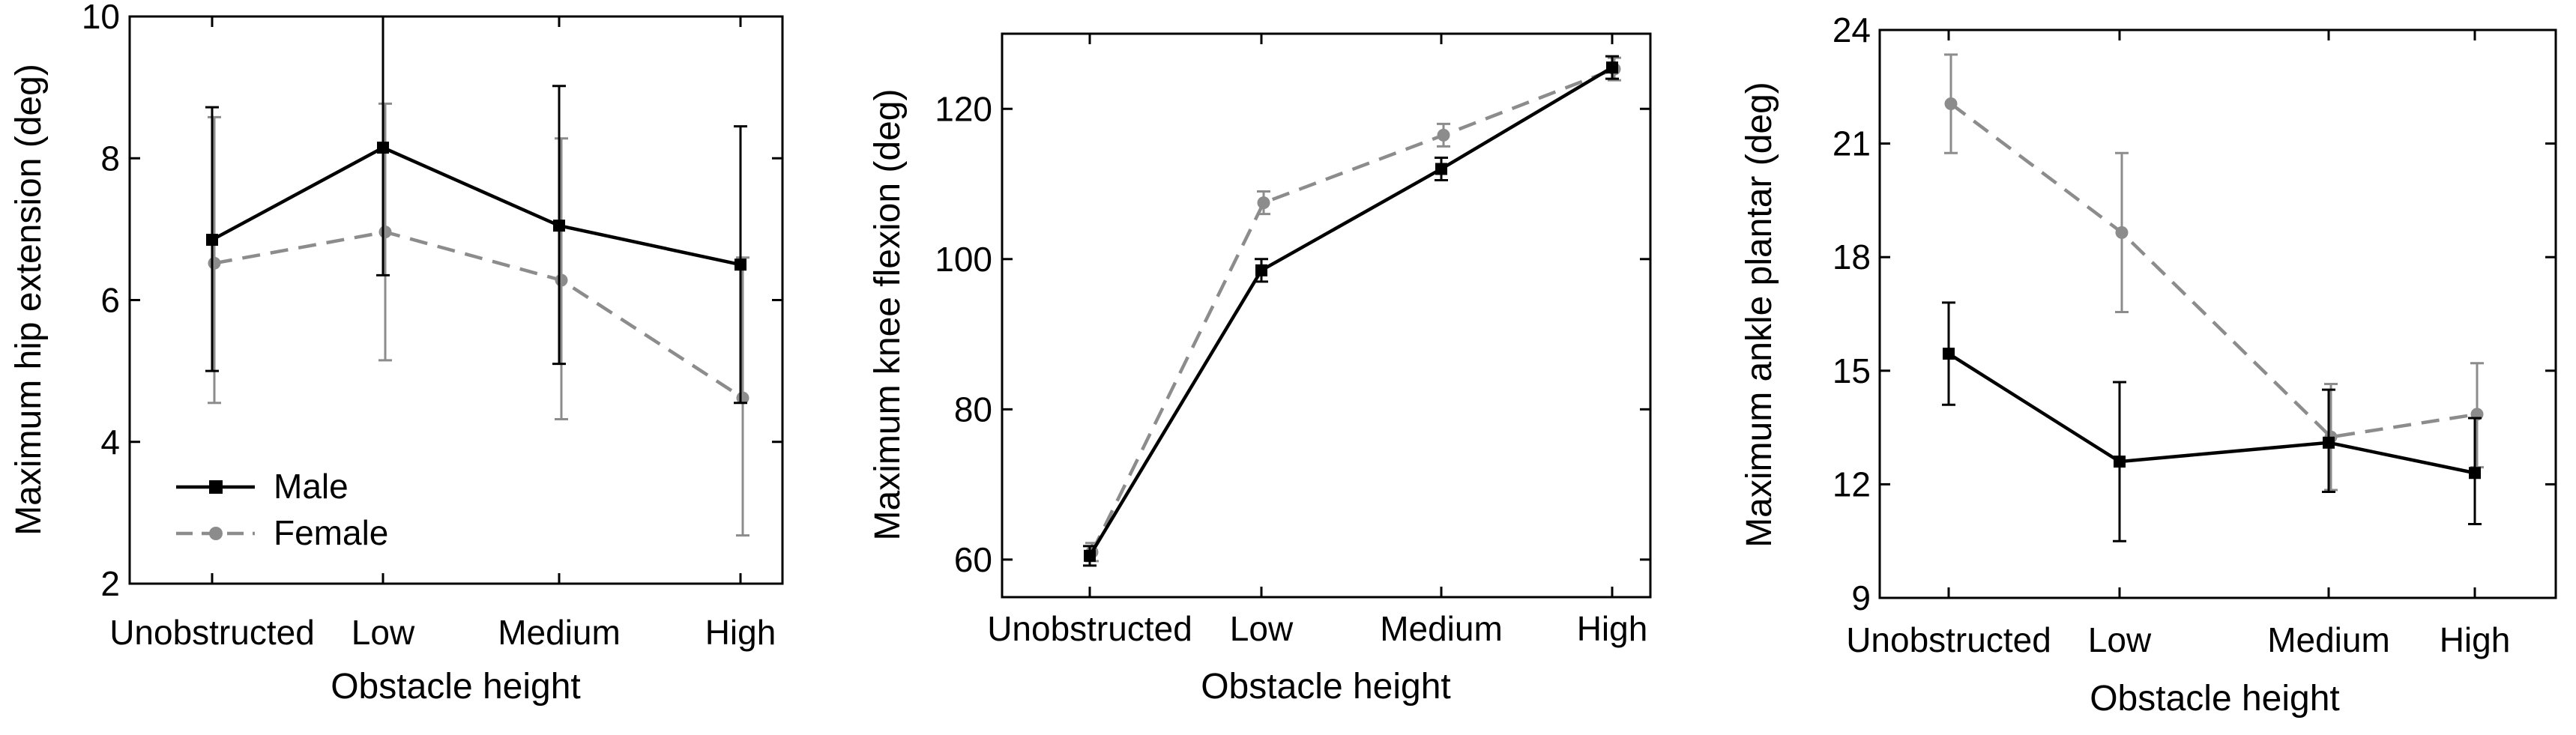 The height and width of the screenshot is (735, 2576). I want to click on legend-female-label: Female, so click(331, 533).